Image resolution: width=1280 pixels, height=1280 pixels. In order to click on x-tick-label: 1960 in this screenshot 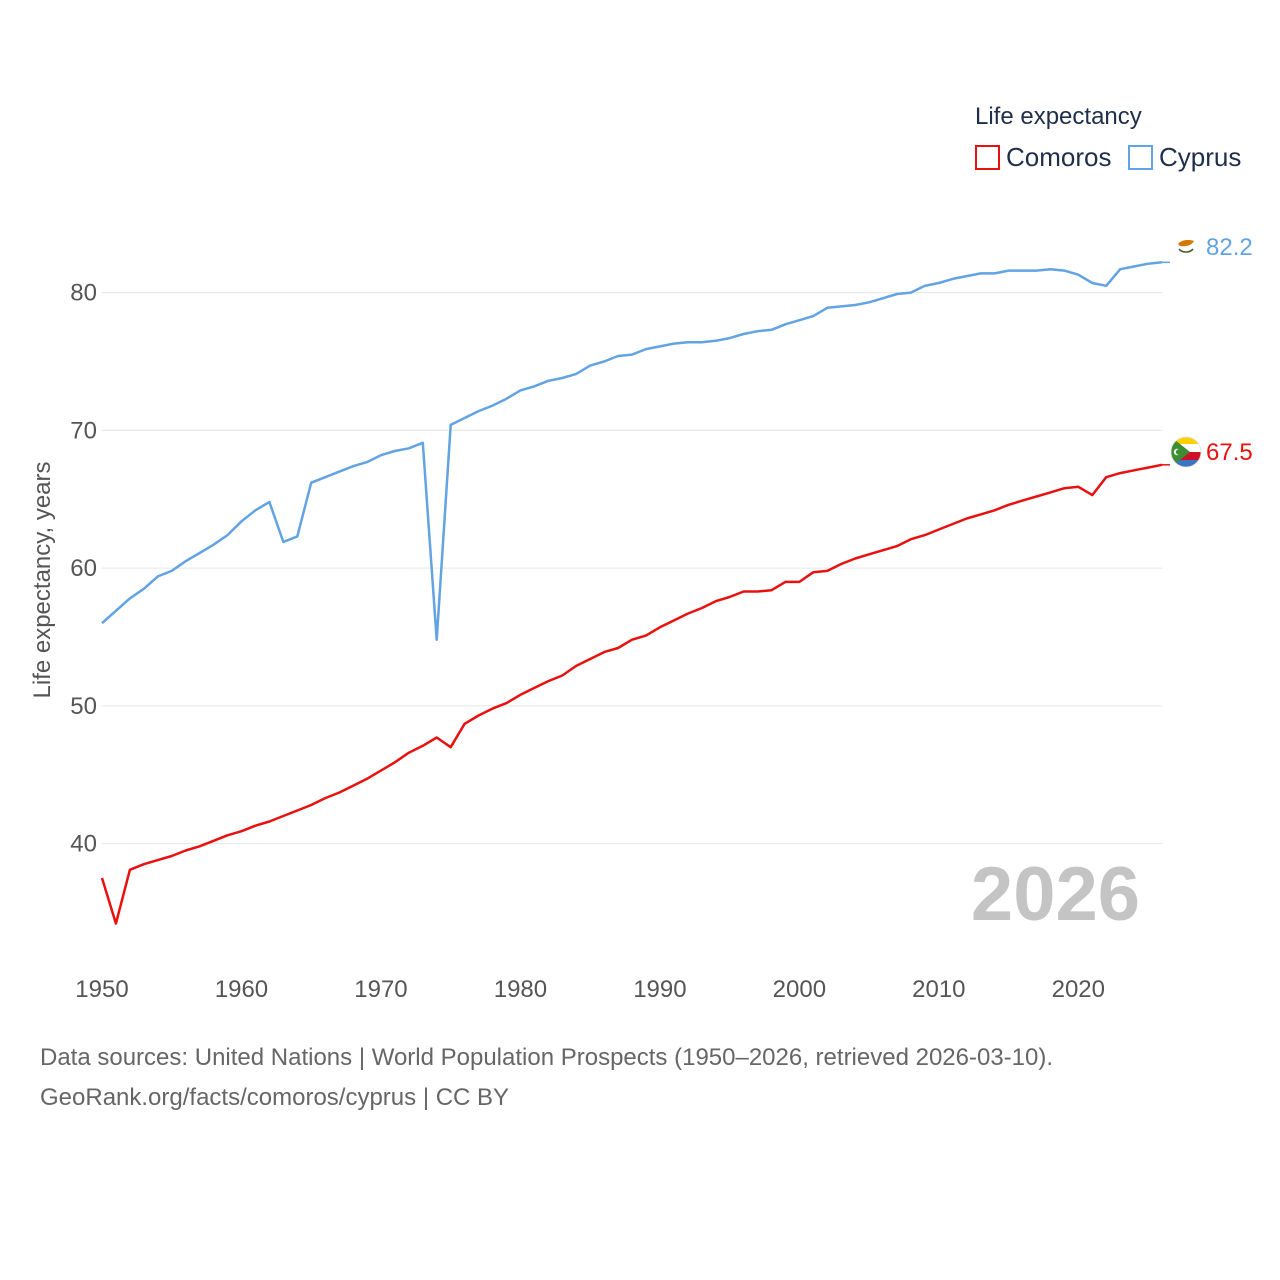, I will do `click(241, 989)`.